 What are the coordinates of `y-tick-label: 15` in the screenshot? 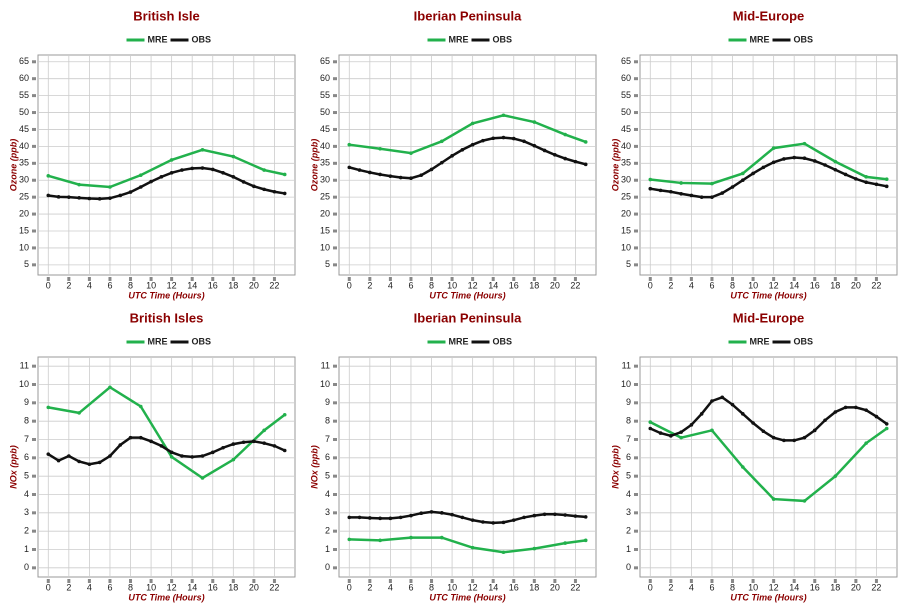 It's located at (24, 230).